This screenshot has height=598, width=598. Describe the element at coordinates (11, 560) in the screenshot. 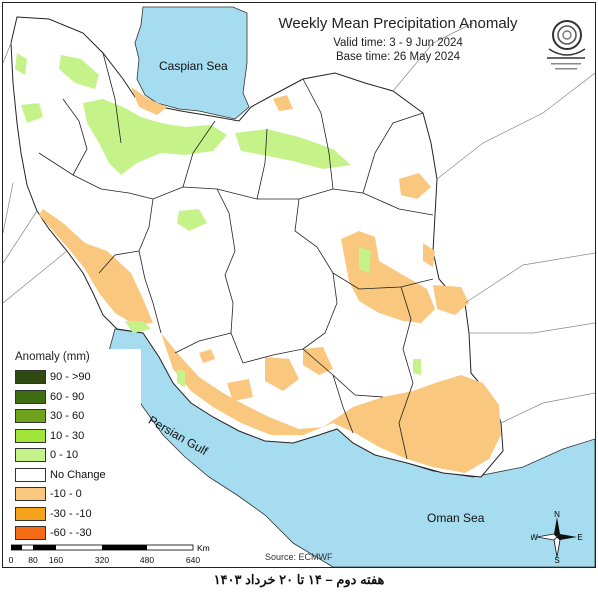

I see `scale-tick-0: 0` at that location.